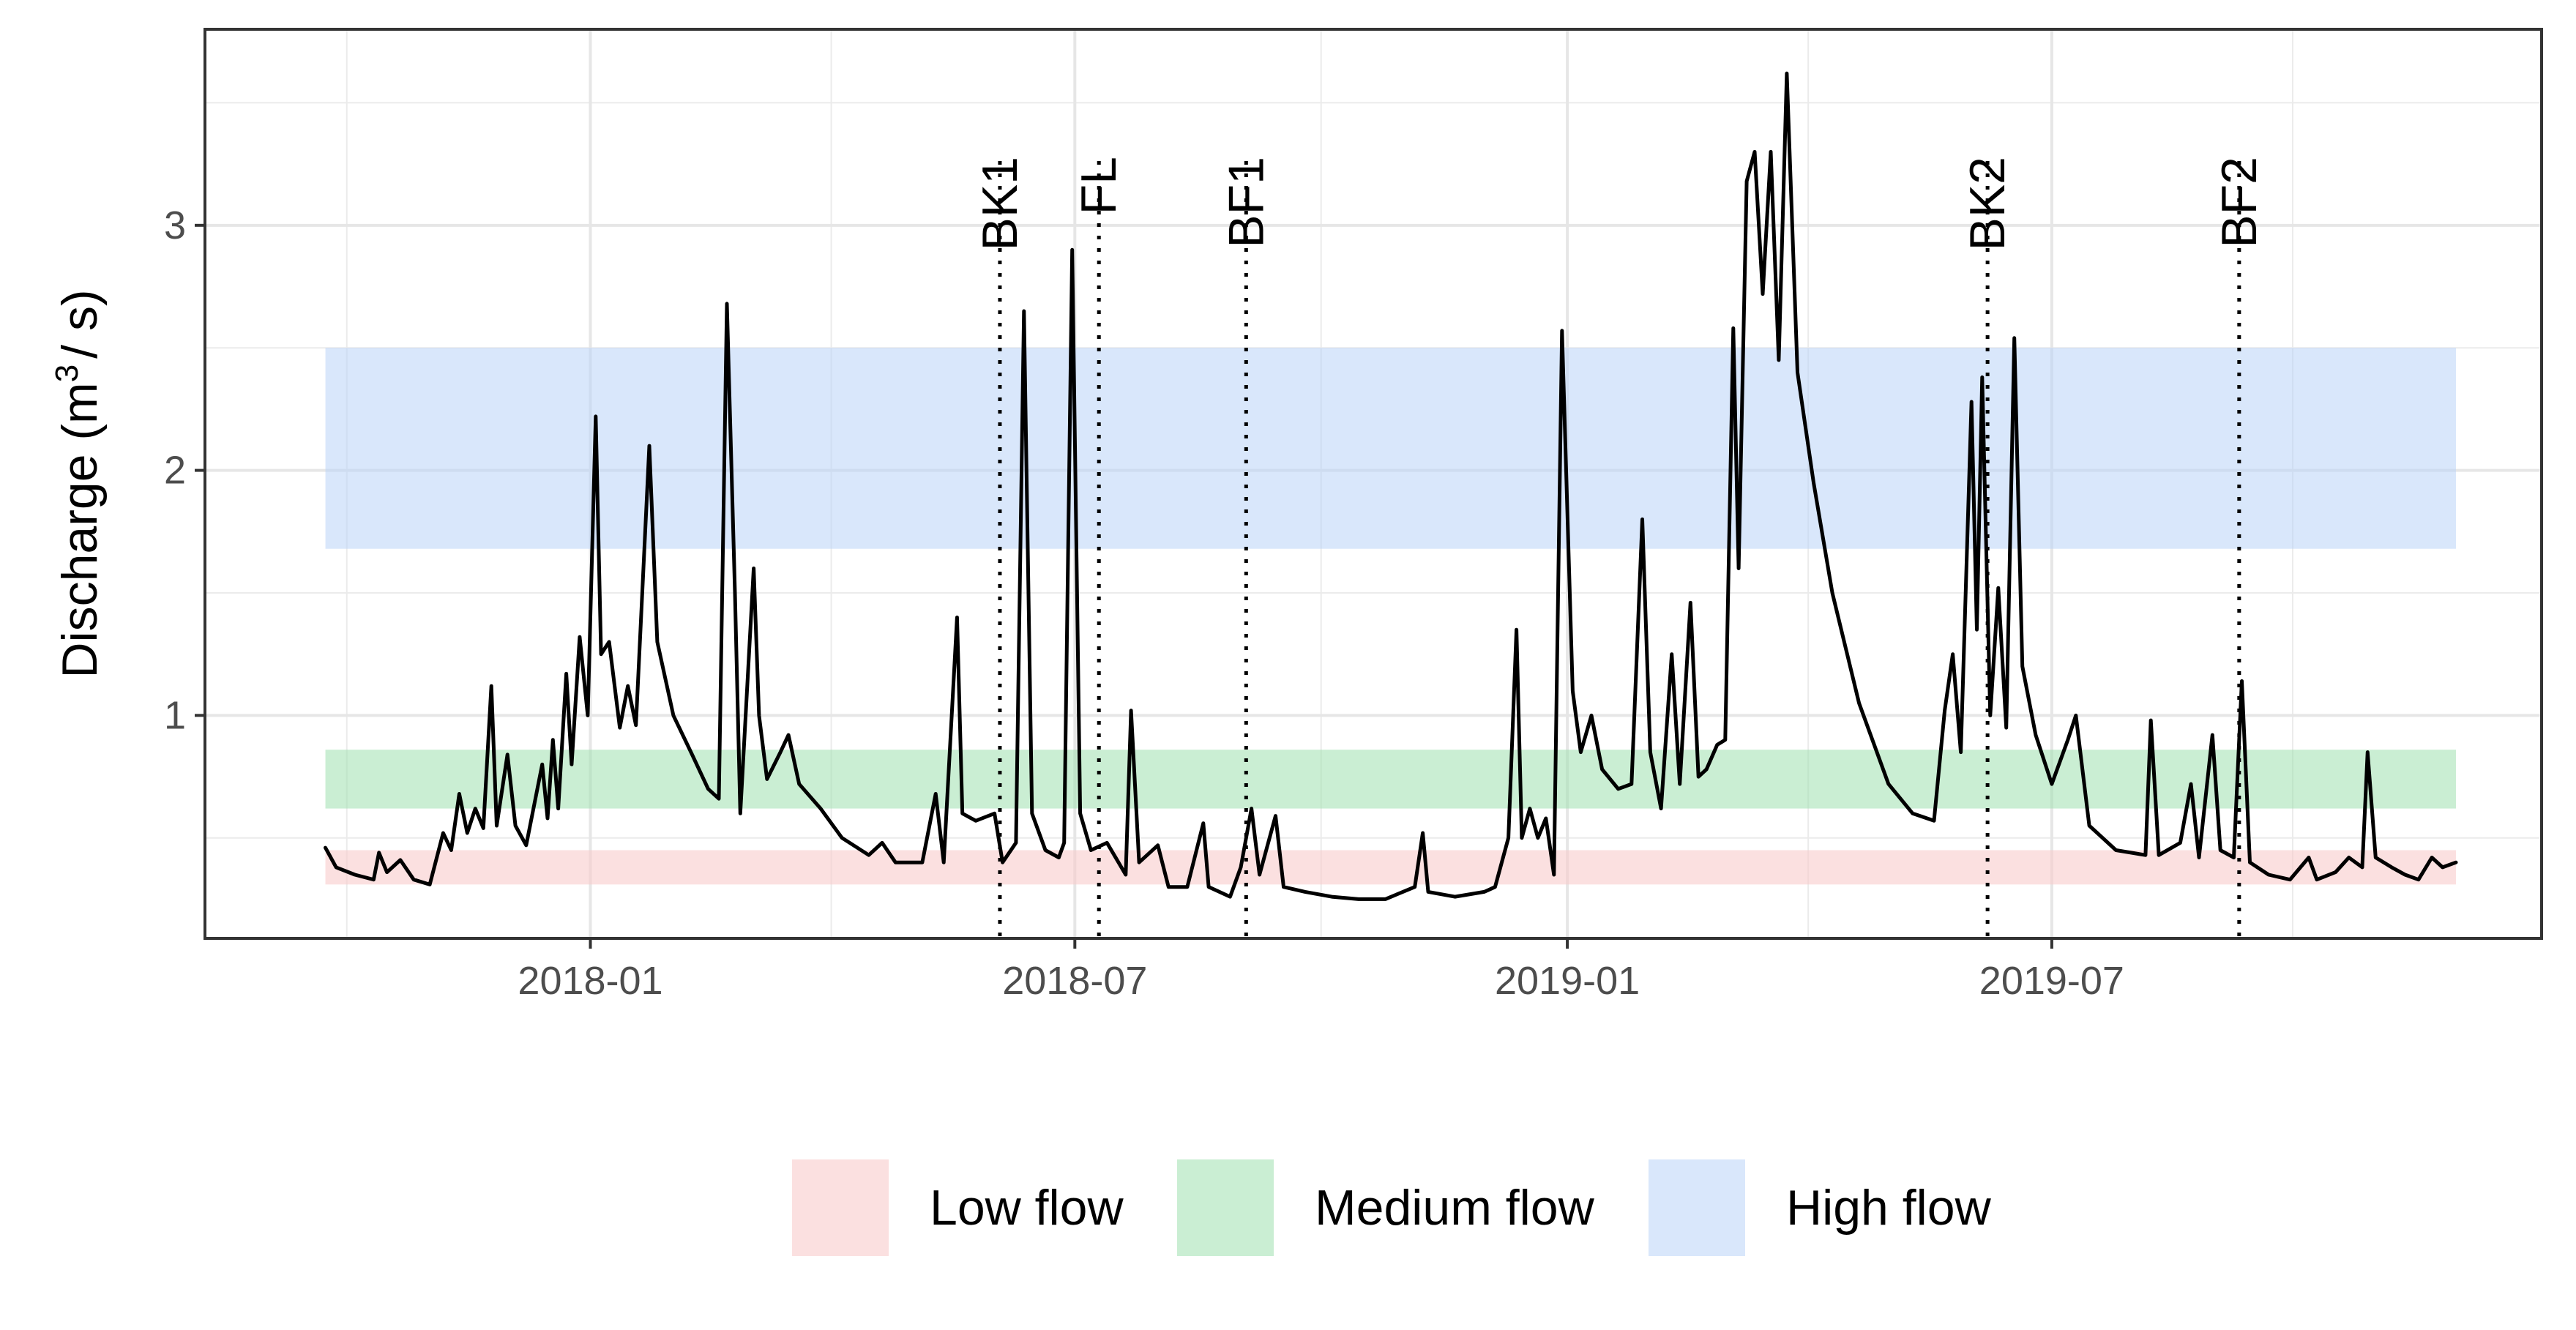  What do you see at coordinates (80, 323) in the screenshot?
I see `y-axis-title-tail: / s)` at bounding box center [80, 323].